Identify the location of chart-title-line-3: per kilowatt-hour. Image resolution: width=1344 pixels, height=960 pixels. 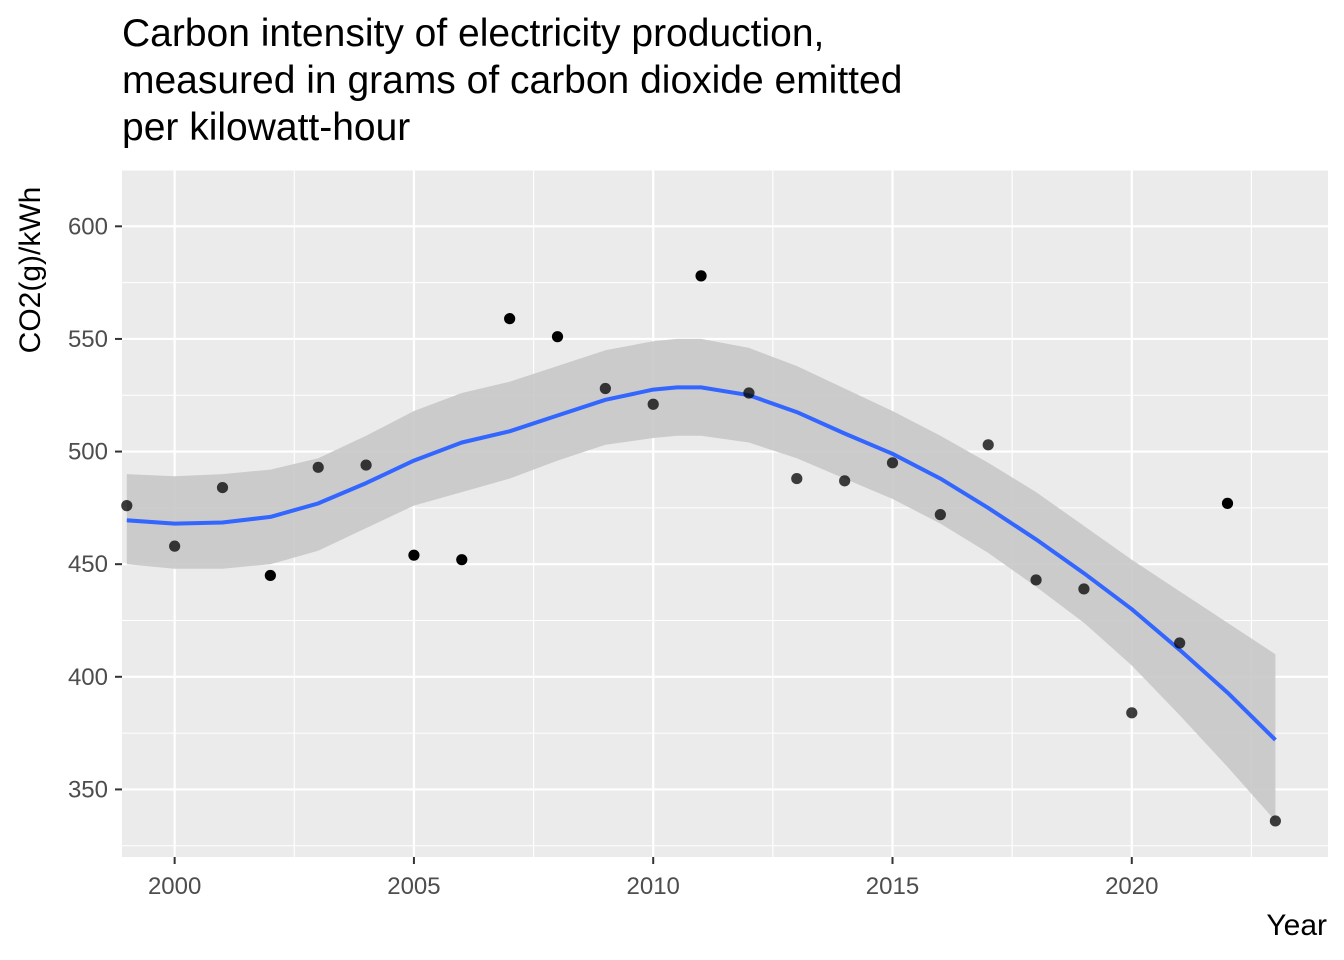
(266, 127).